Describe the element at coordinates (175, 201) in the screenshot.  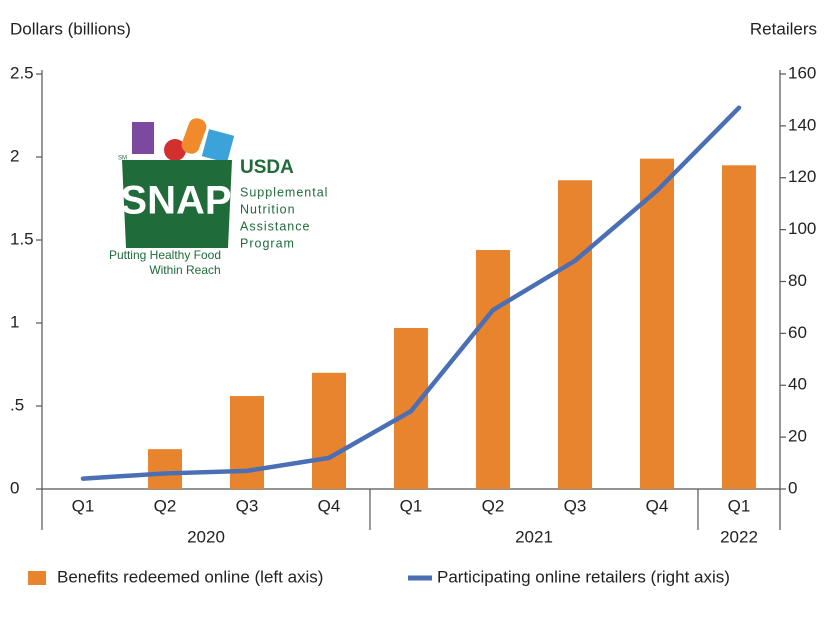
I see `logo-badge: SNAP` at that location.